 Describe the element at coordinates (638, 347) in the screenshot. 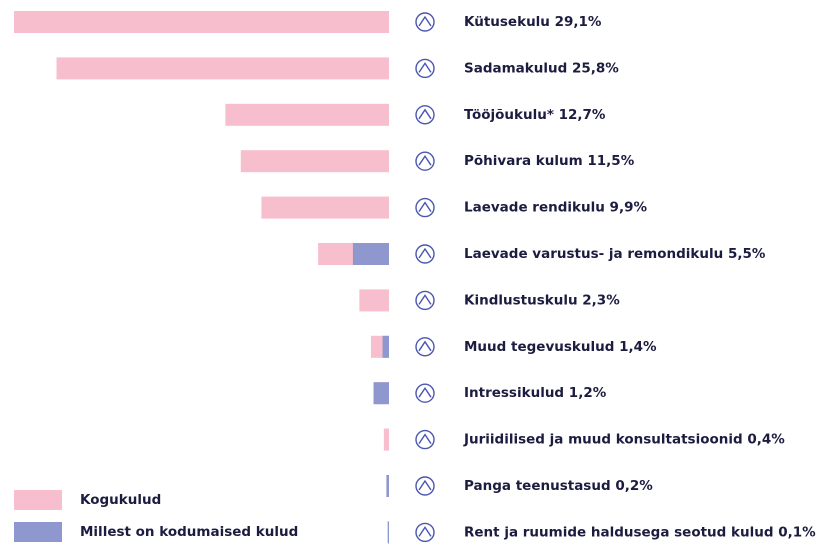

I see `value-label: 1,4%` at that location.